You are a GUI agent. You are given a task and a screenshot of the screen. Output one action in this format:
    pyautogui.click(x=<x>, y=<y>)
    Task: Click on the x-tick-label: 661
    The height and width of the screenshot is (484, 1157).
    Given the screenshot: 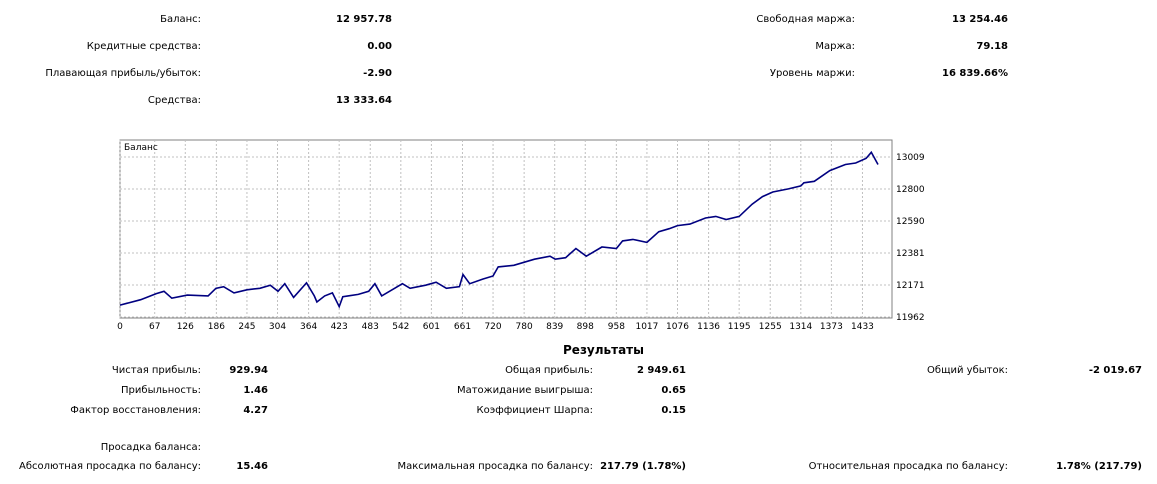 What is the action you would take?
    pyautogui.click(x=462, y=327)
    